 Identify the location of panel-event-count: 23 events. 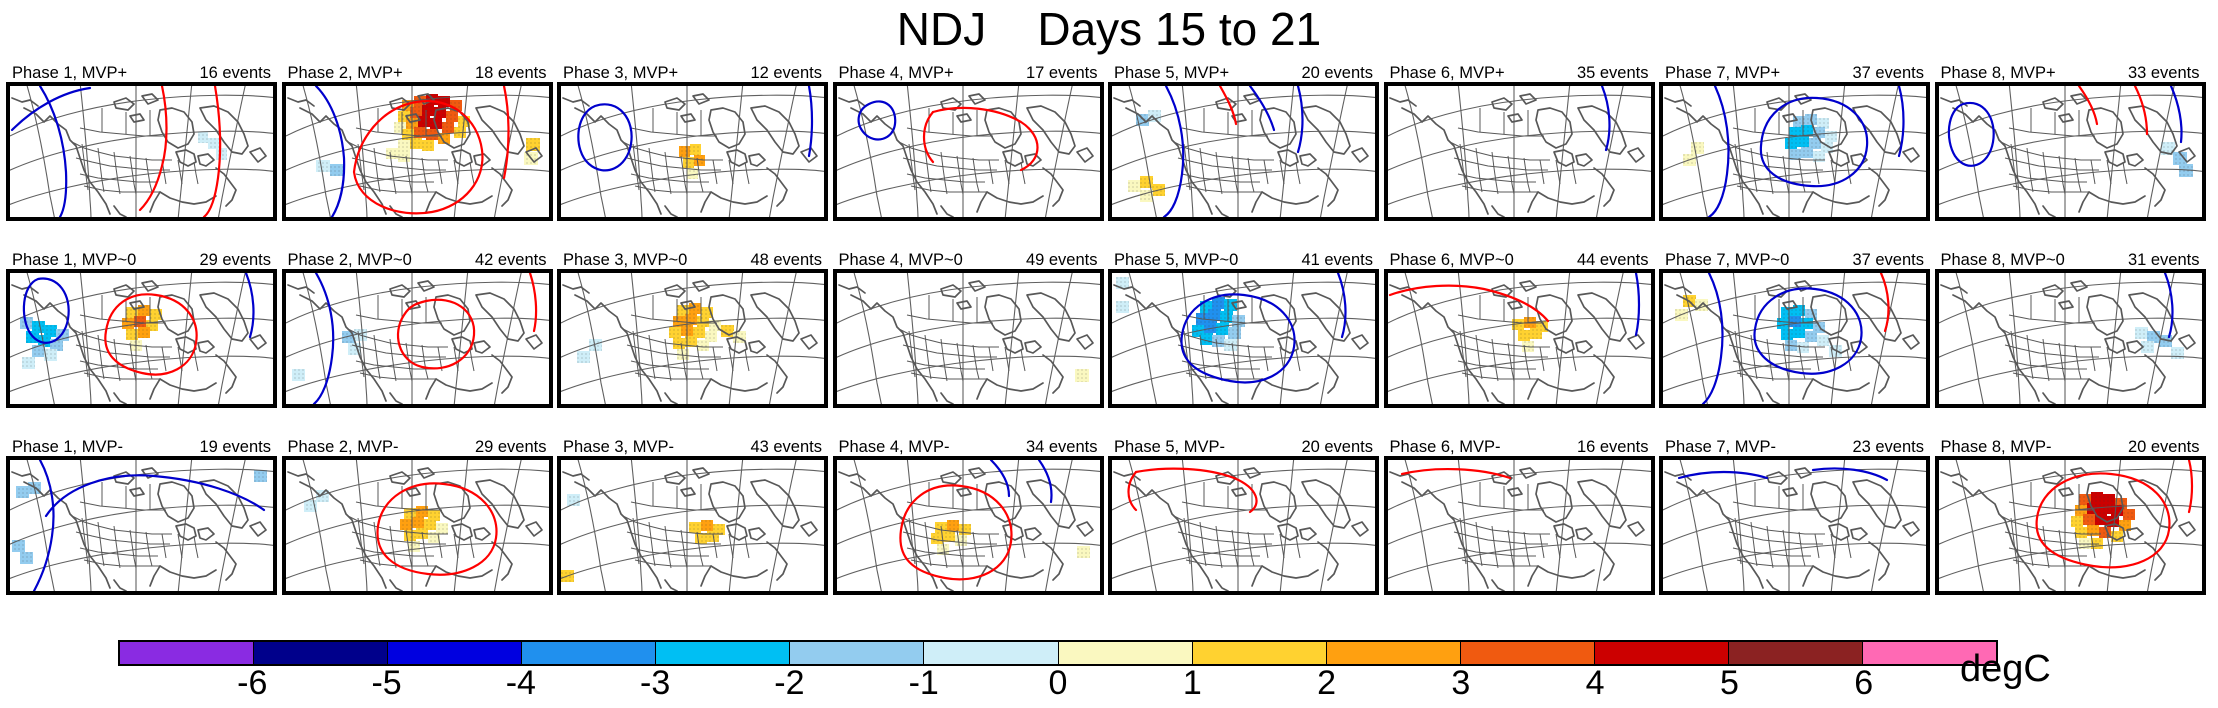
(1888, 447).